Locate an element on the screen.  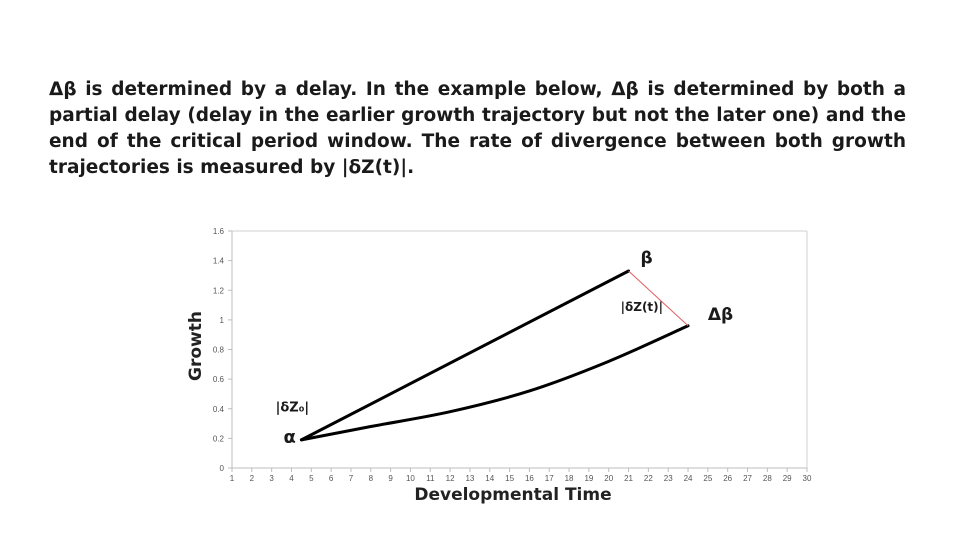
x-tick-label: 12 is located at coordinates (450, 478).